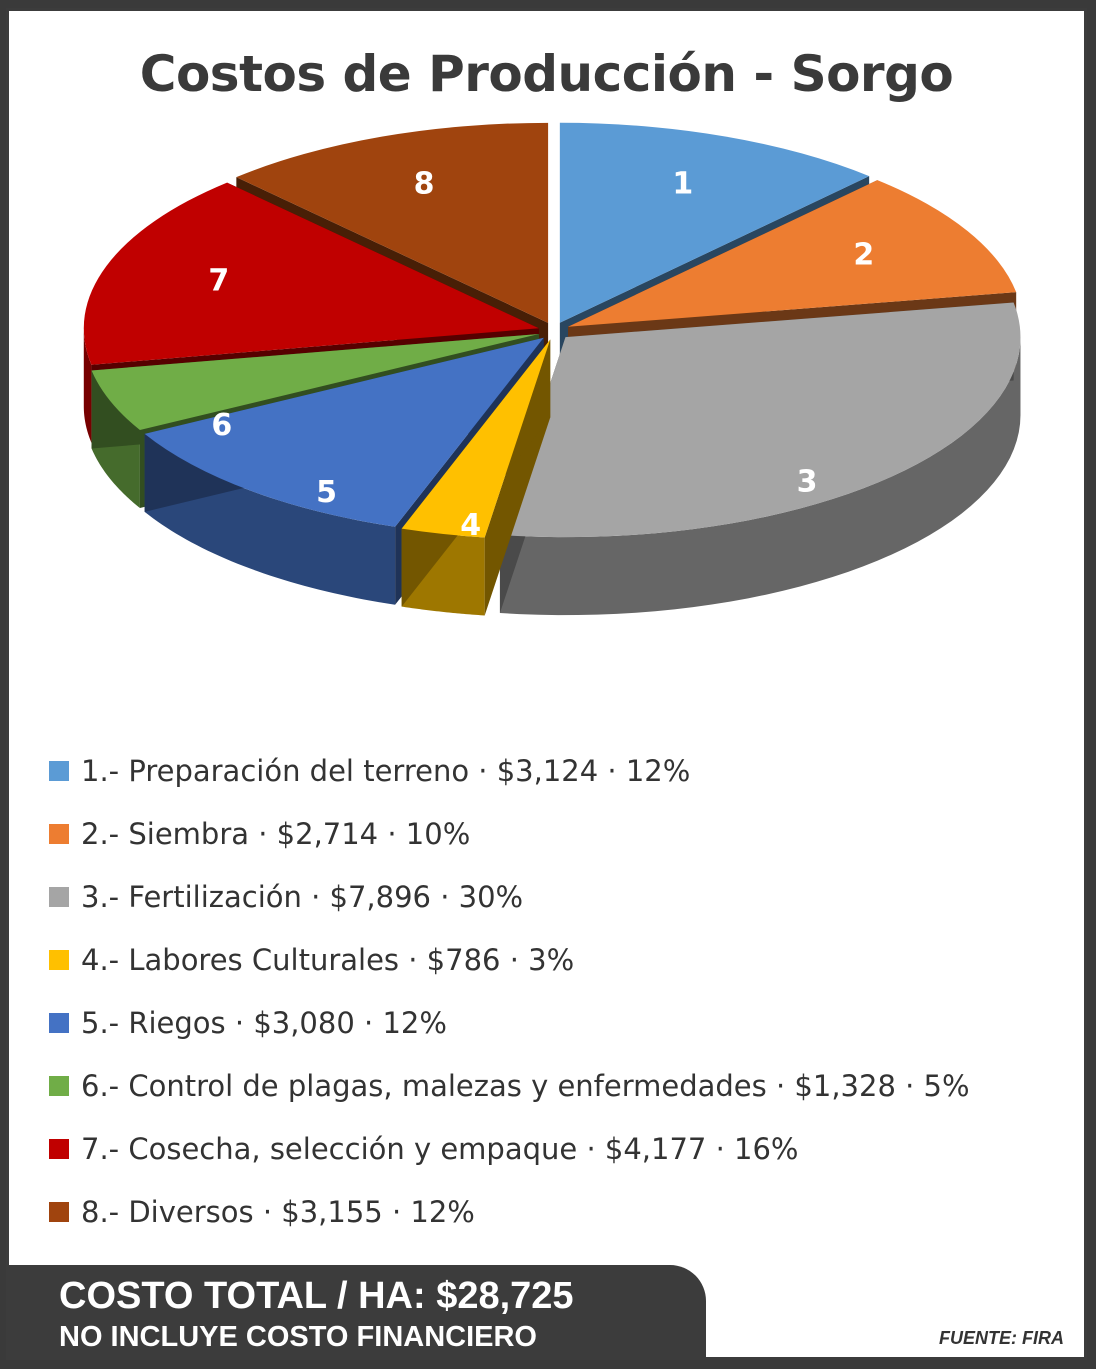  I want to click on legend-item: 4.- Labores Culturales · $786 · 3%, so click(549, 959).